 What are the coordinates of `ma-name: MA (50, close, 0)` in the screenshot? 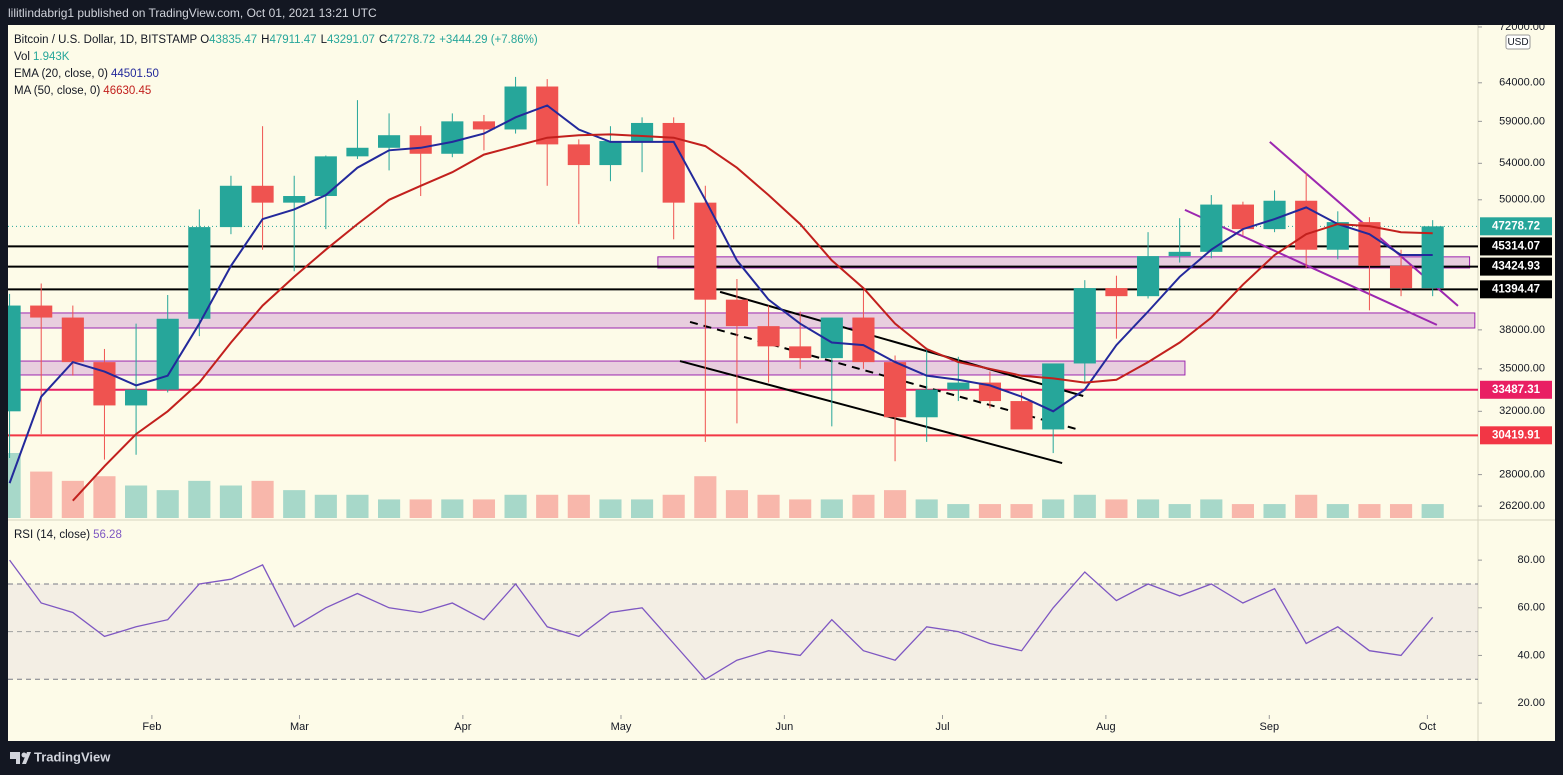 It's located at (57, 91).